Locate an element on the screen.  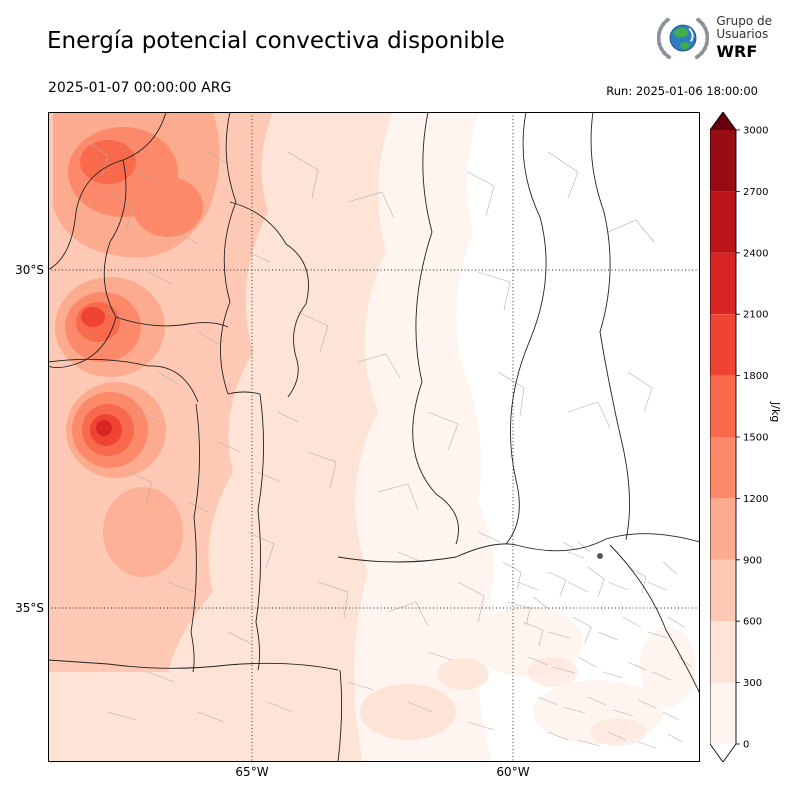
colorbar-tick-label: 600 is located at coordinates (752, 622).